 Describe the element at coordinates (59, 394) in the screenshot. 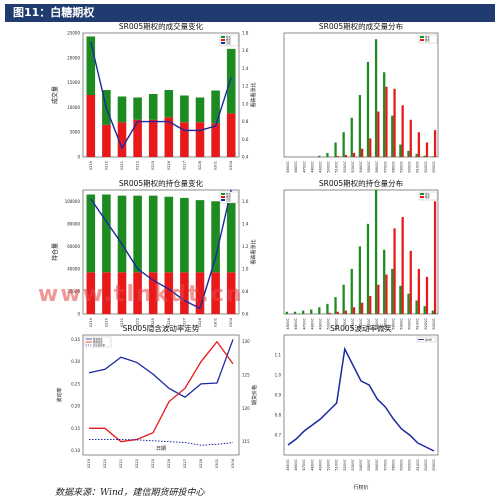

I see `y-axis-label: 波动率` at that location.